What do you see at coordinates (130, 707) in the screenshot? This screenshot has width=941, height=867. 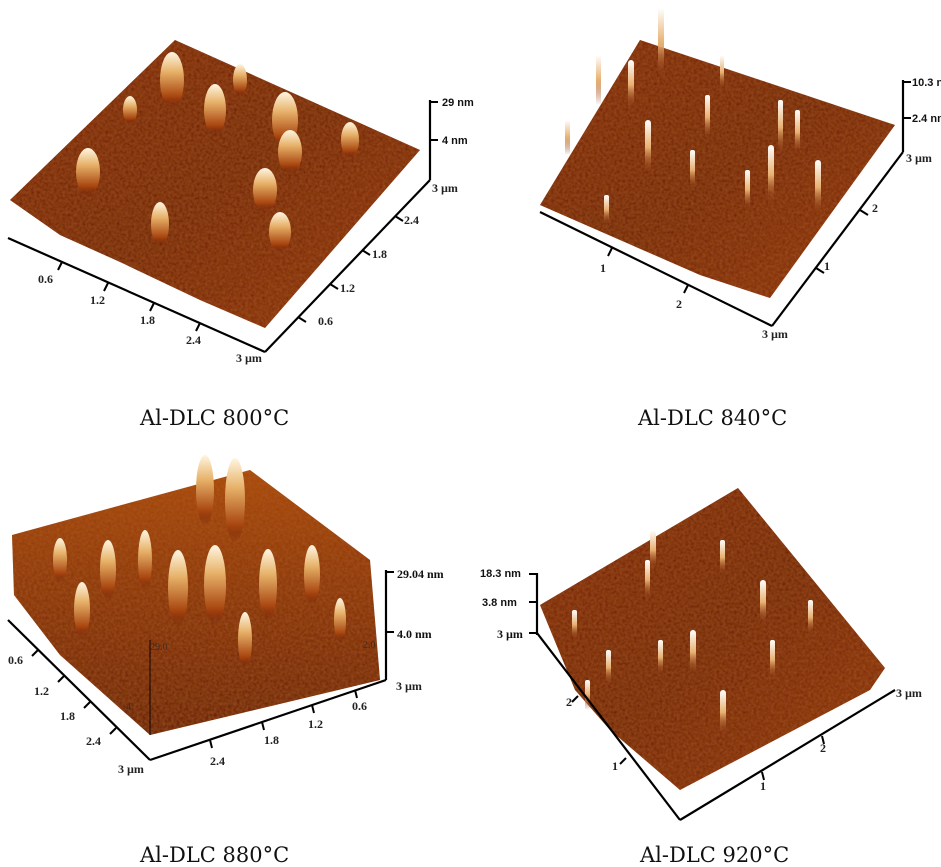 I see `z-faint-label: 4.` at bounding box center [130, 707].